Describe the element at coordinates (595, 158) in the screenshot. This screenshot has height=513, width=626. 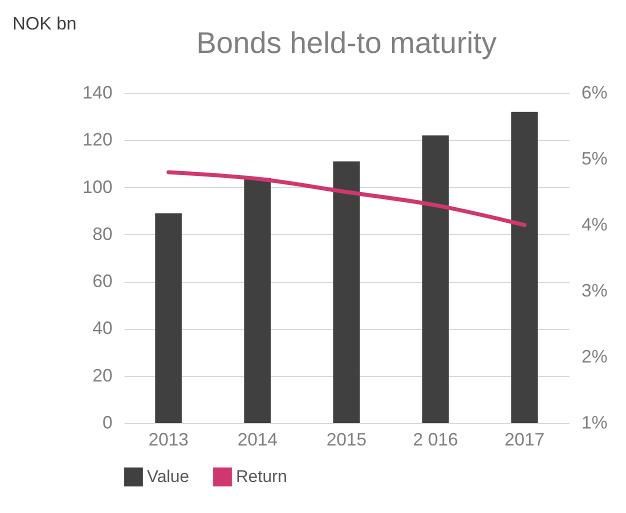
I see `y2-tick-label: 5%` at that location.